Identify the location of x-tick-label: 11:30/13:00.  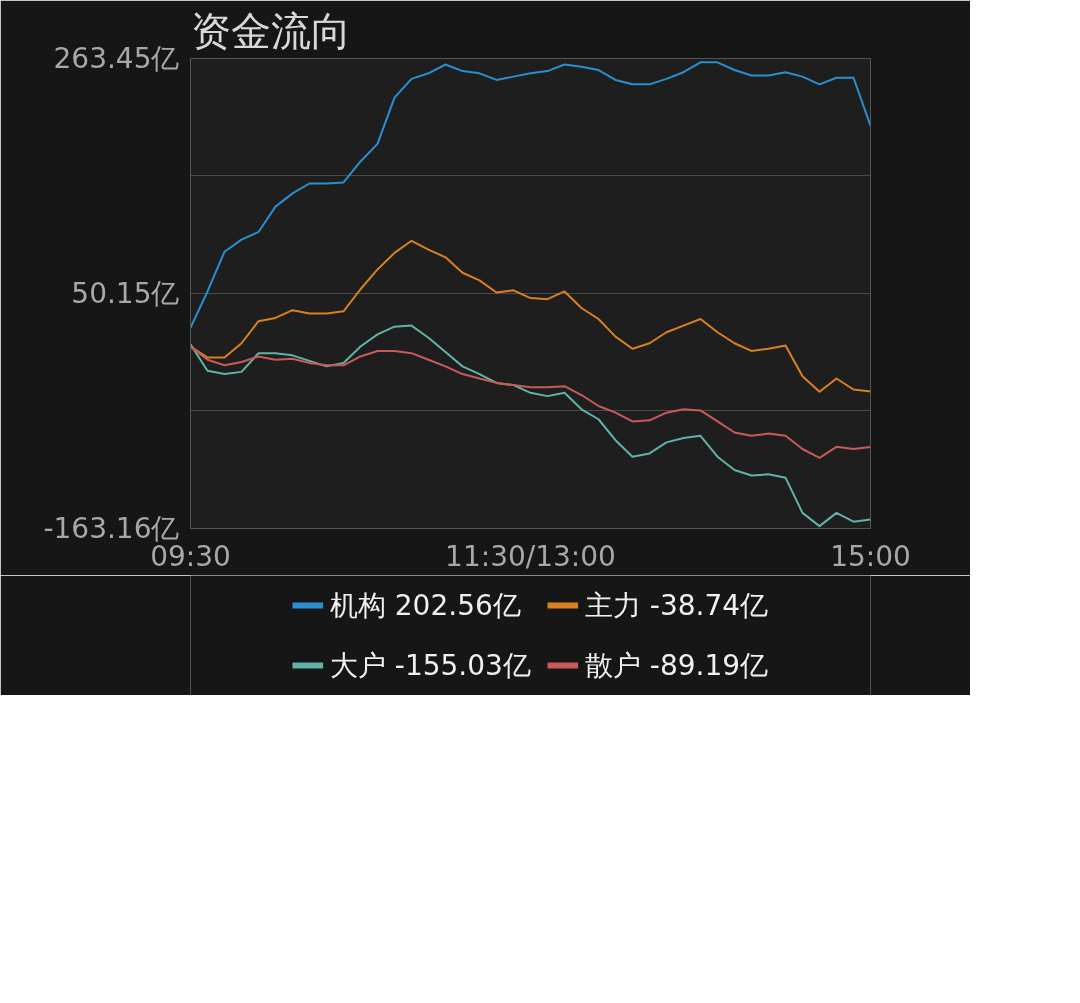
(530, 556).